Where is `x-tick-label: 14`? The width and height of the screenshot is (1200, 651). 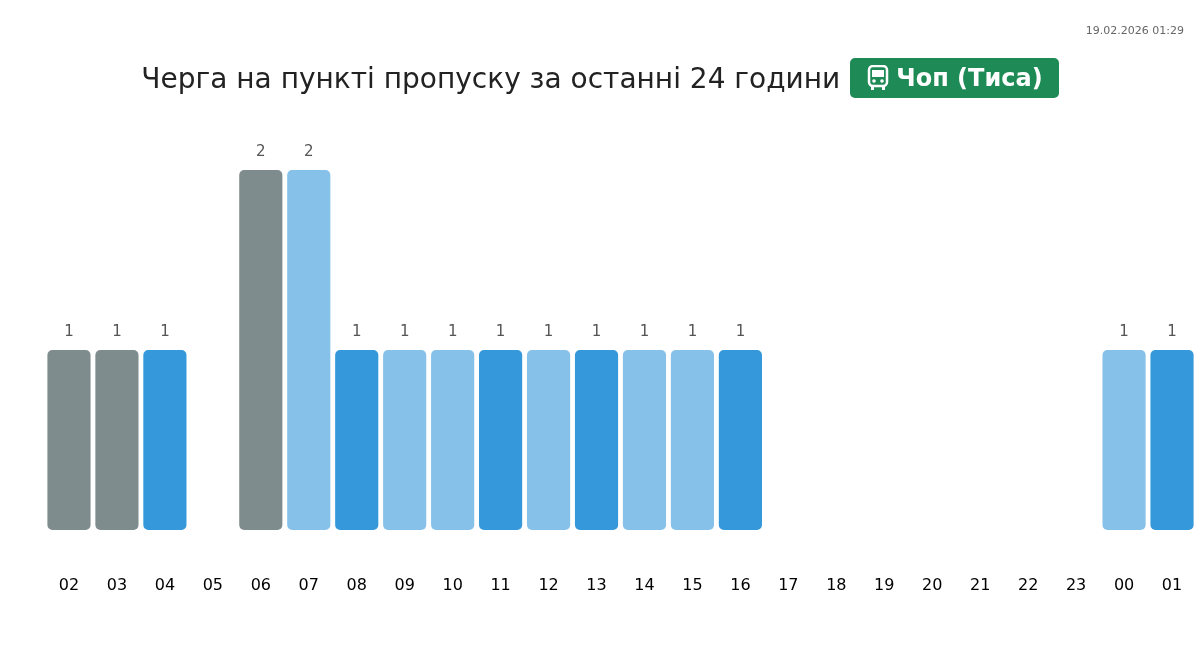
x-tick-label: 14 is located at coordinates (644, 584).